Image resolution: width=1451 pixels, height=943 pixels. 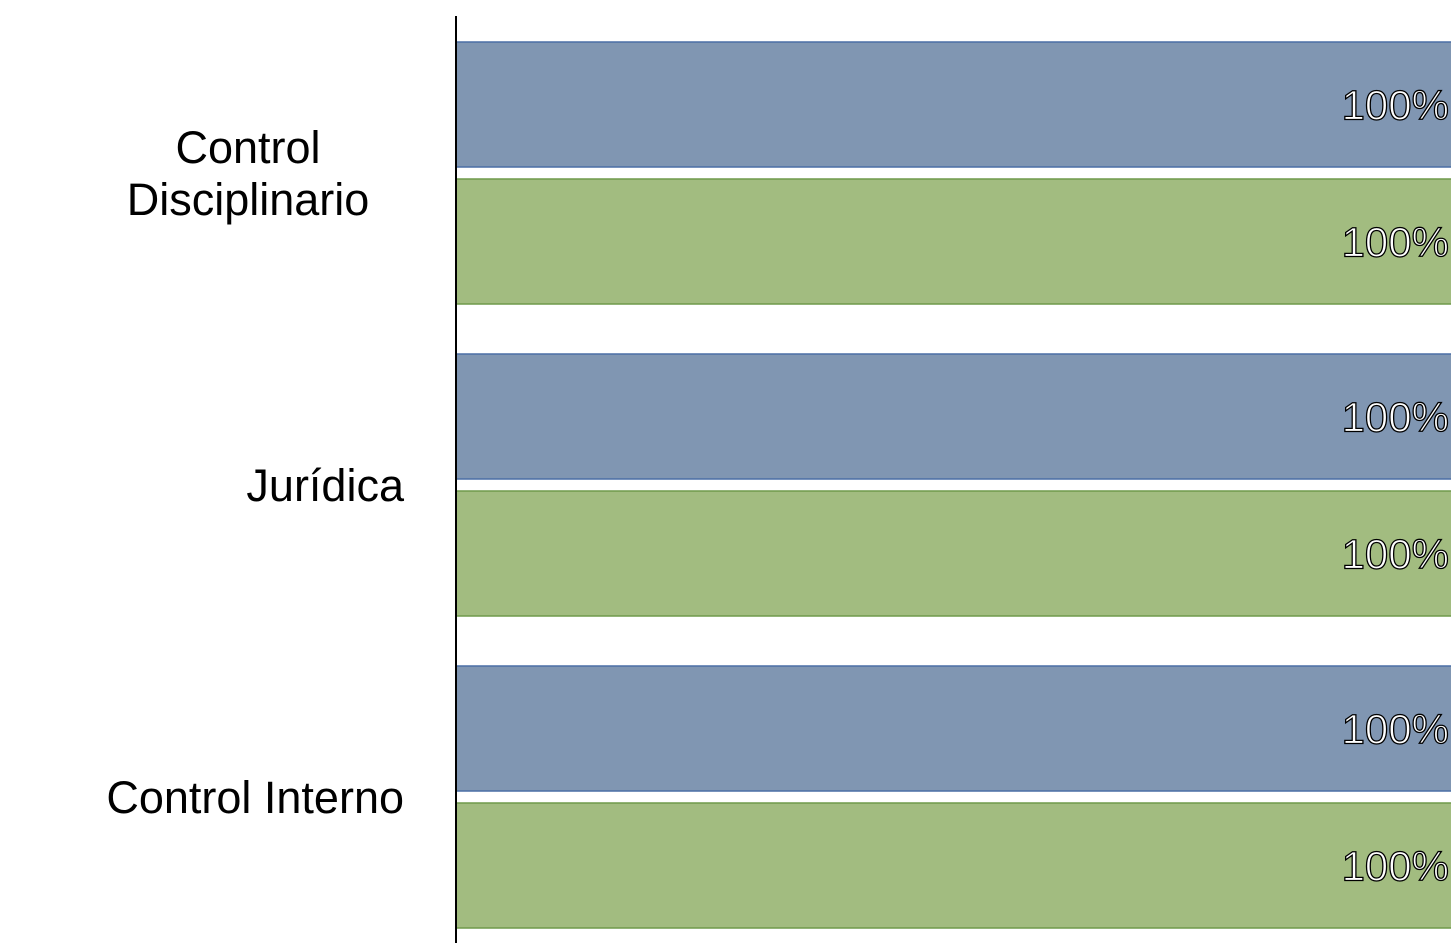 I want to click on category-label-line: Control Interno, so click(x=255, y=797).